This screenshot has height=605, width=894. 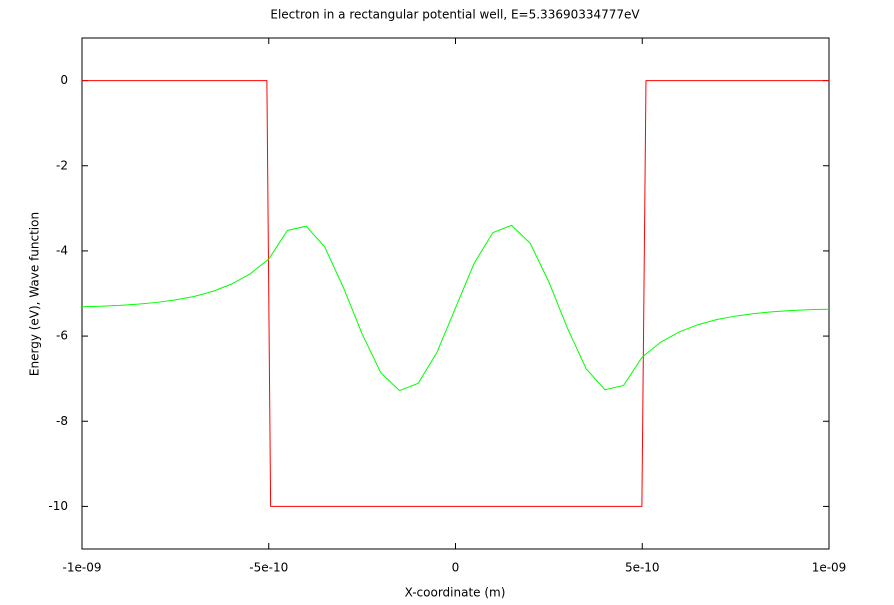 What do you see at coordinates (35, 294) in the screenshot?
I see `y-axis-label: Energy (eV), Wave function` at bounding box center [35, 294].